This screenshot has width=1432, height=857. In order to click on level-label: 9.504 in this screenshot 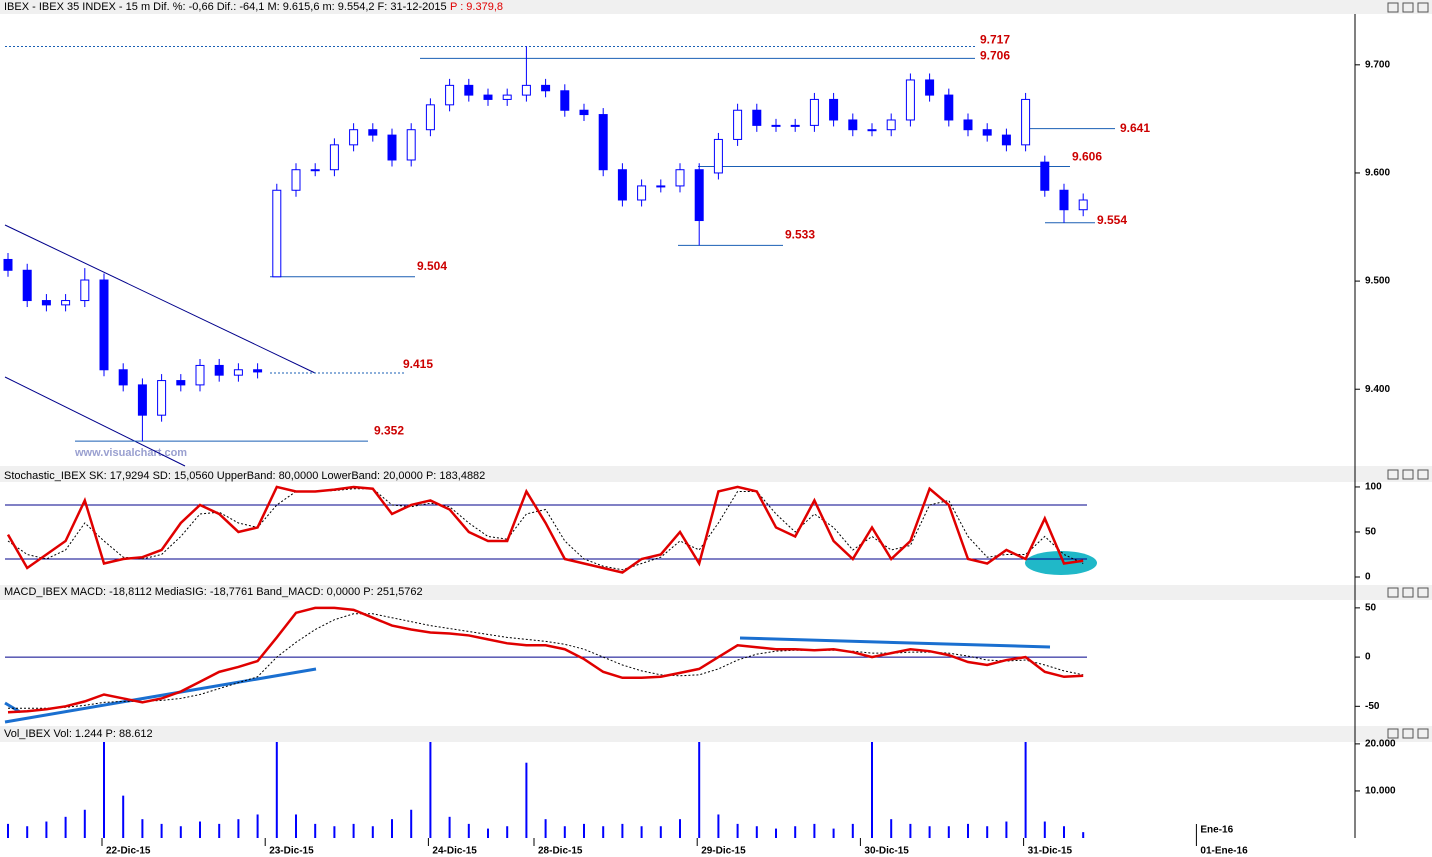, I will do `click(432, 266)`.